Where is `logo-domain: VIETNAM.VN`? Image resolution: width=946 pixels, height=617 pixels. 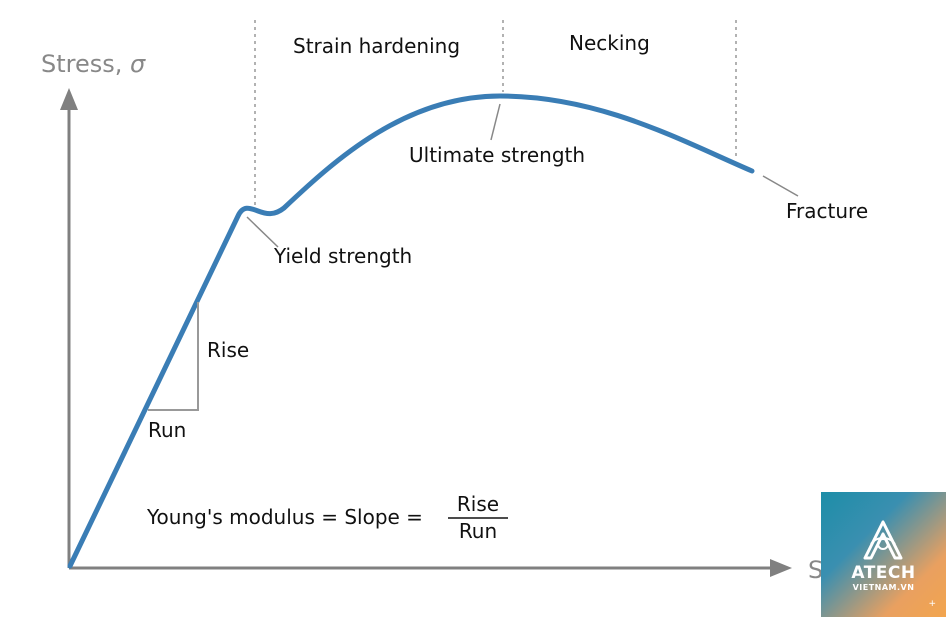
logo-domain: VIETNAM.VN is located at coordinates (883, 587).